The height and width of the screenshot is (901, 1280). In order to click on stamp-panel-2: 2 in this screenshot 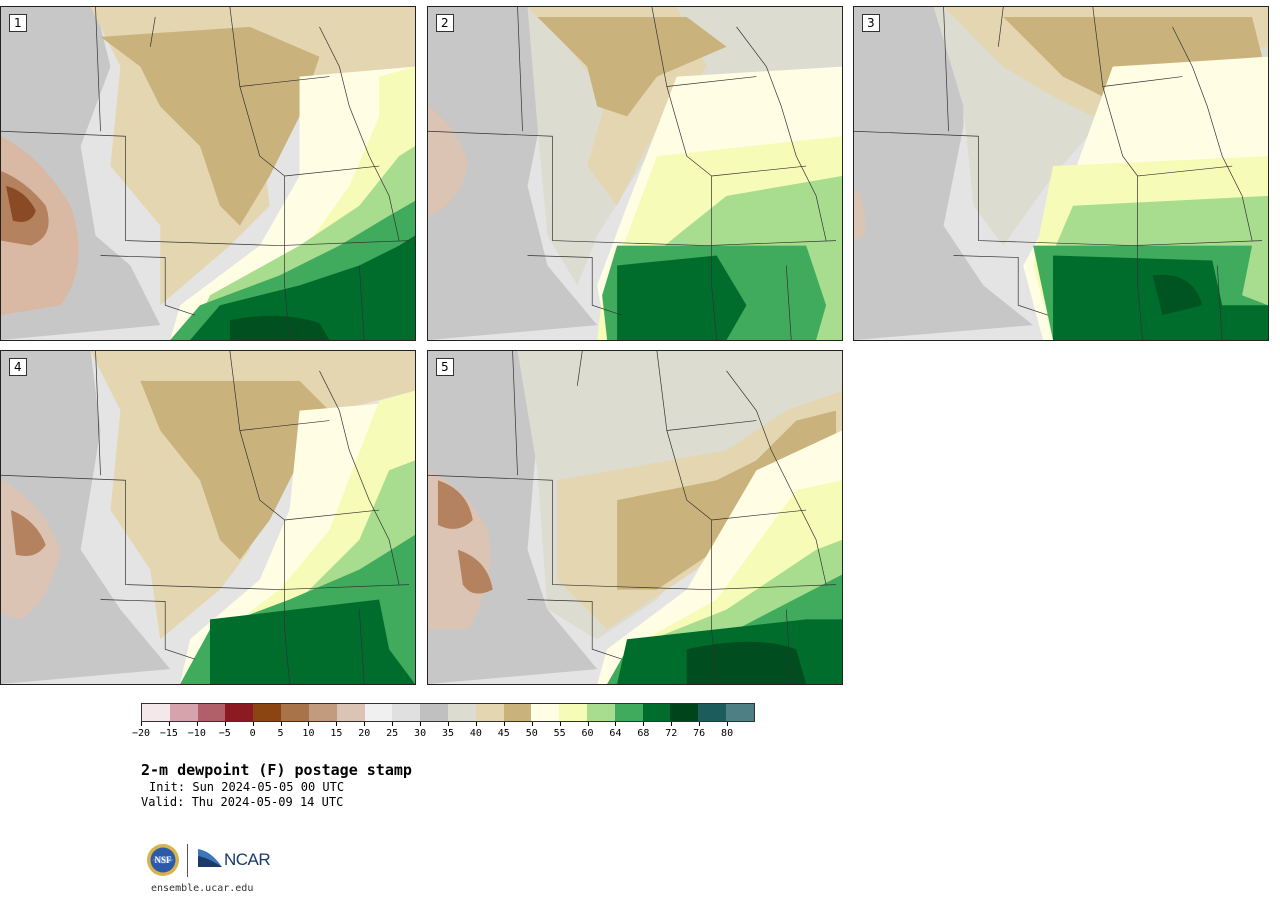, I will do `click(635, 173)`.